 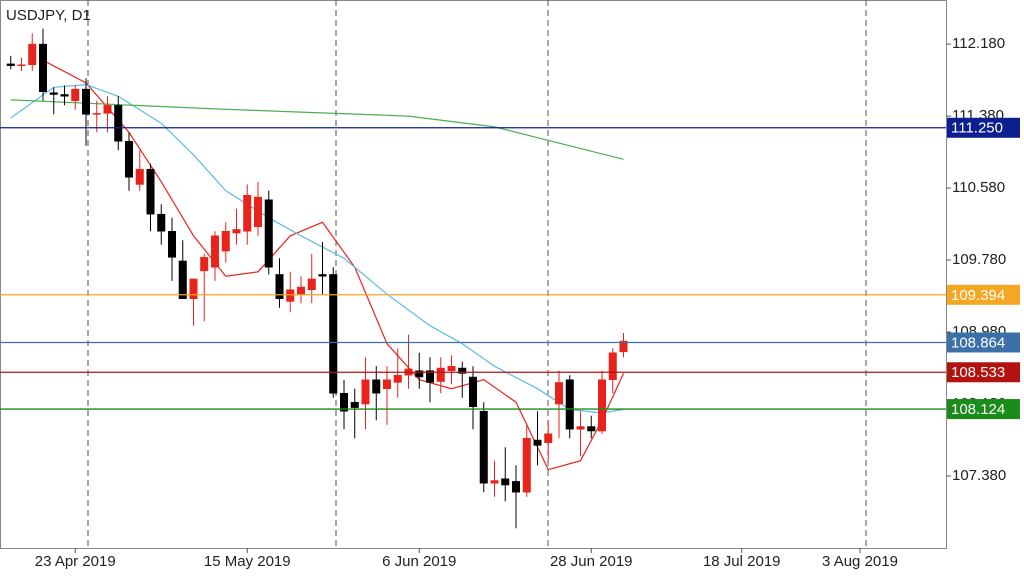 What do you see at coordinates (742, 561) in the screenshot?
I see `x-tick-label: 18 Jul 2019` at bounding box center [742, 561].